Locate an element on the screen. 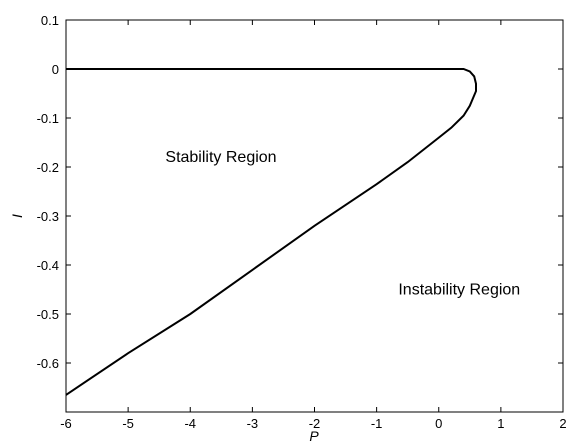 This screenshot has height=445, width=571. y-tick-label: 0 is located at coordinates (55, 69).